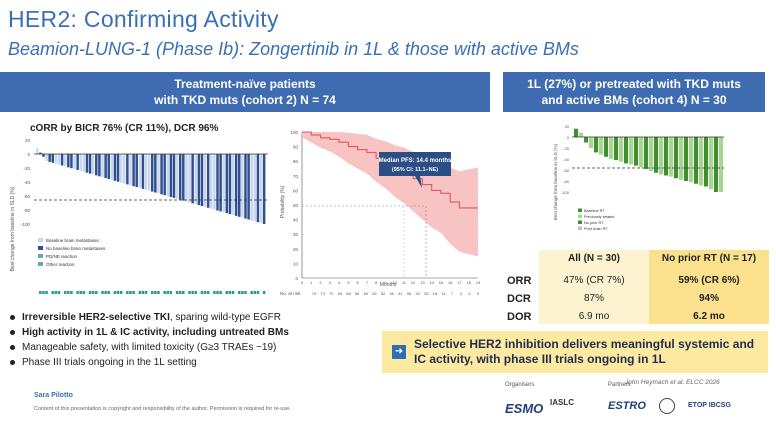  I want to click on wf-right-legend-label: Baseline RT, so click(594, 211).